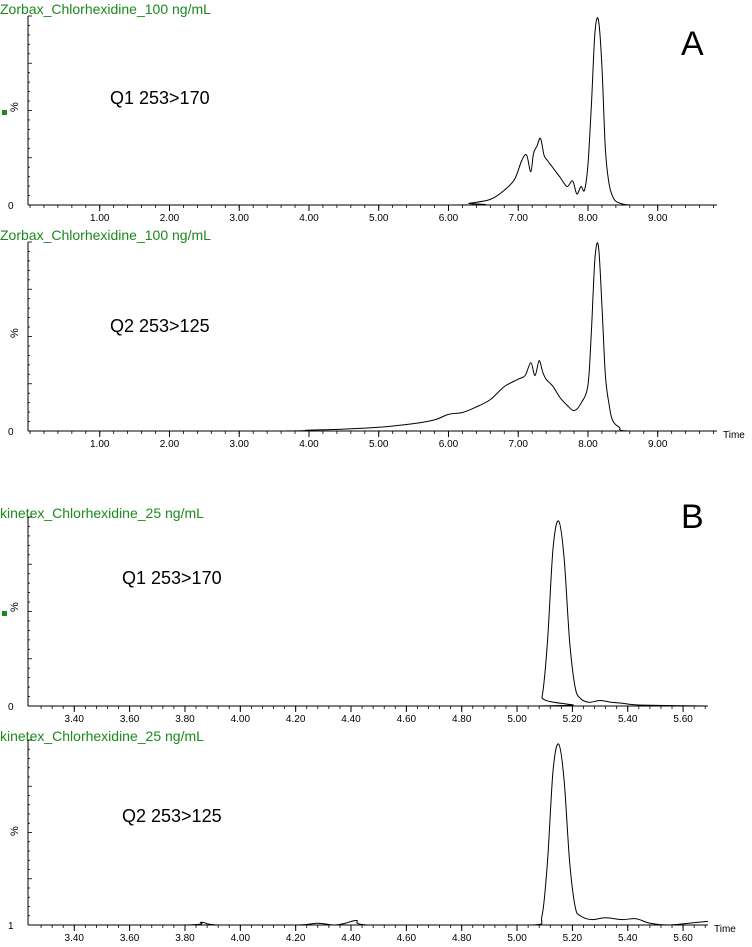 The height and width of the screenshot is (947, 752). Describe the element at coordinates (11, 926) in the screenshot. I see `y-tick-label: 1` at that location.